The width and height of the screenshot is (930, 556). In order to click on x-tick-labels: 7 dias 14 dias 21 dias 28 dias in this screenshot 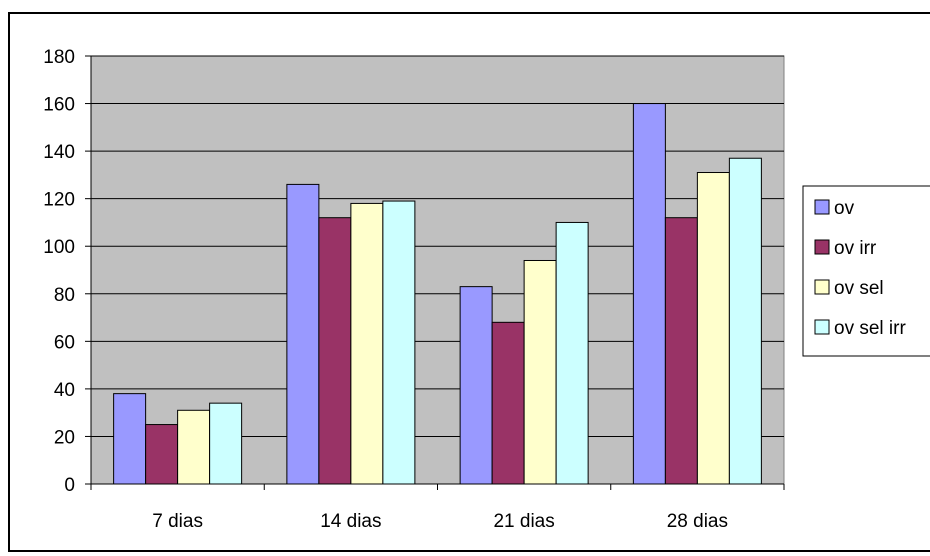, I will do `click(440, 521)`.